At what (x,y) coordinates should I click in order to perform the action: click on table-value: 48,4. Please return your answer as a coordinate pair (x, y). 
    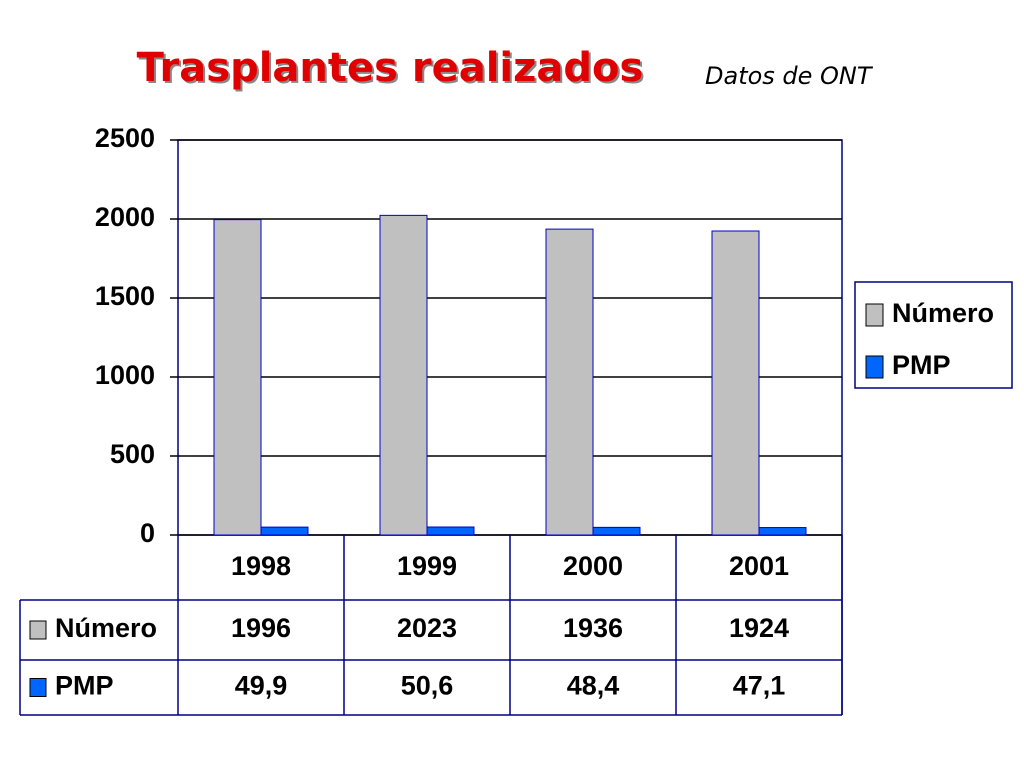
    Looking at the image, I should click on (593, 686).